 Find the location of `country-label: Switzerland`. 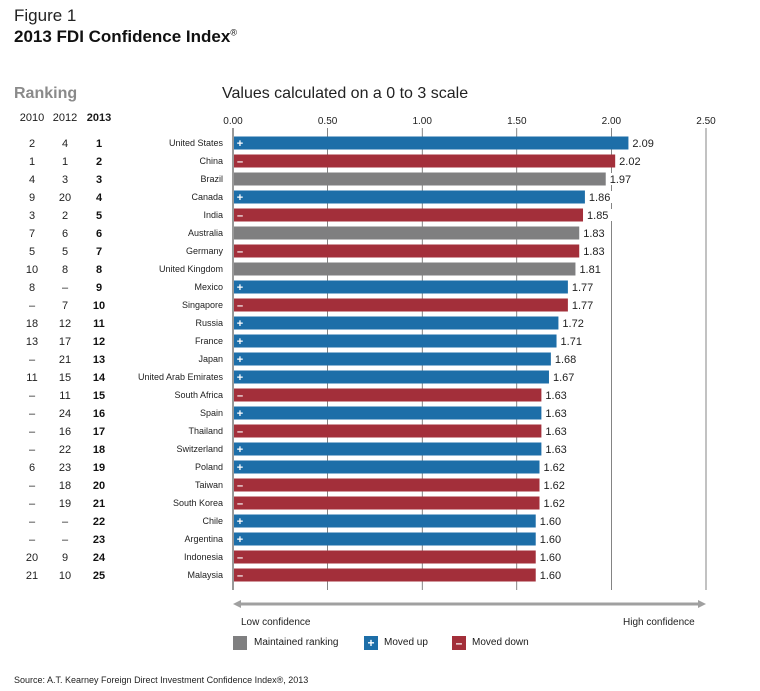

country-label: Switzerland is located at coordinates (199, 449).